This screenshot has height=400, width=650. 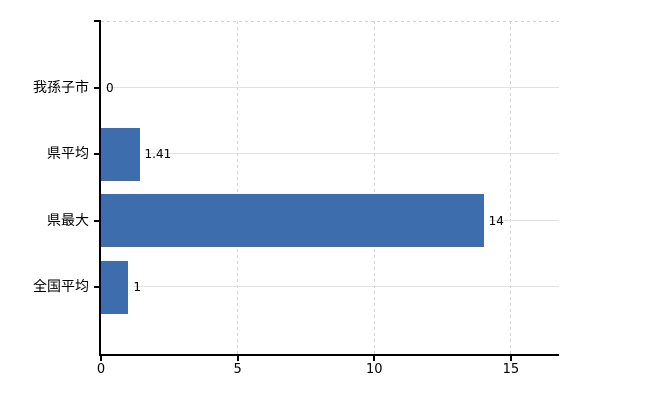 I want to click on y-axis-label: 県平均, so click(x=68, y=154).